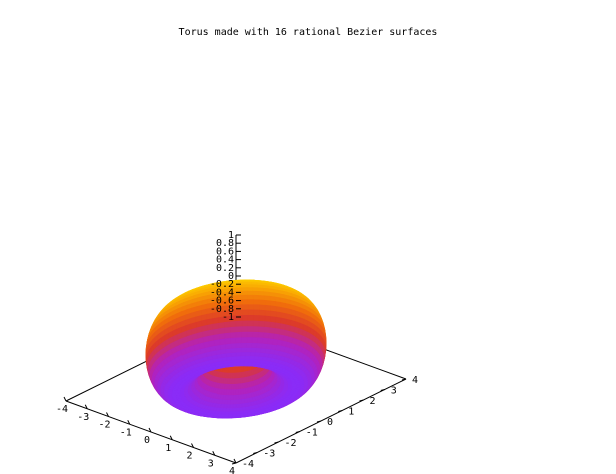 The image size is (616, 474). Describe the element at coordinates (62, 409) in the screenshot. I see `x-tick-label: -4` at that location.